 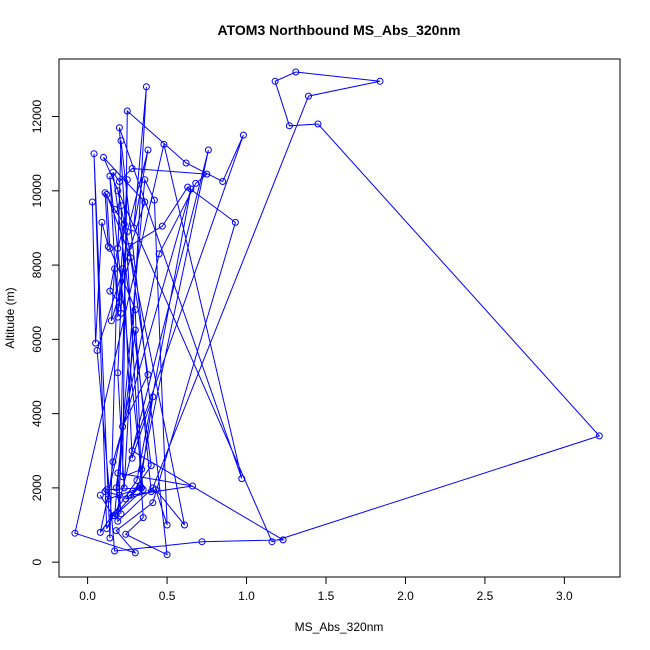 I want to click on x-tick-label: 1.5, so click(x=326, y=596).